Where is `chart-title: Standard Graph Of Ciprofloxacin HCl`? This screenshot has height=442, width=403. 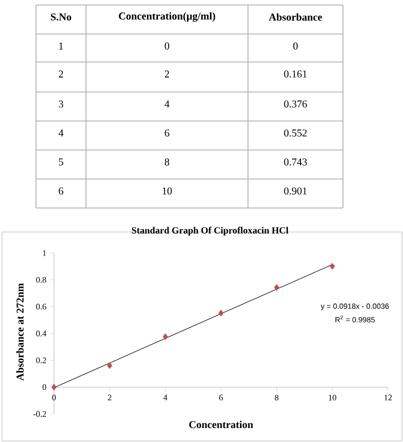 chart-title: Standard Graph Of Ciprofloxacin HCl is located at coordinates (210, 231).